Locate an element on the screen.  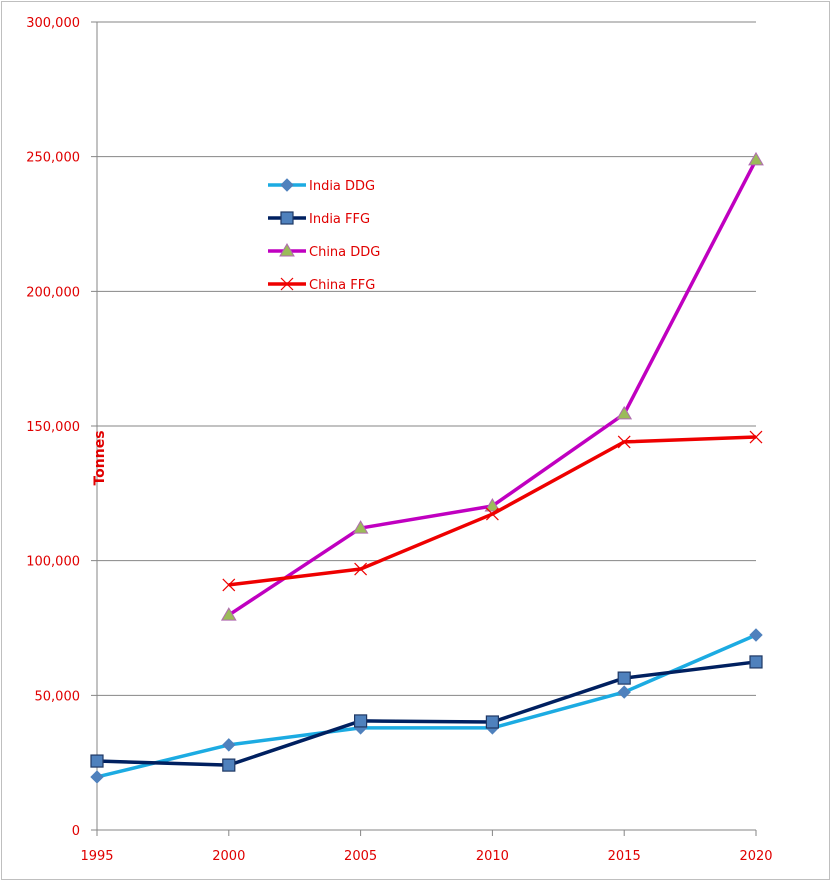
legend-label: India DDG is located at coordinates (342, 186).